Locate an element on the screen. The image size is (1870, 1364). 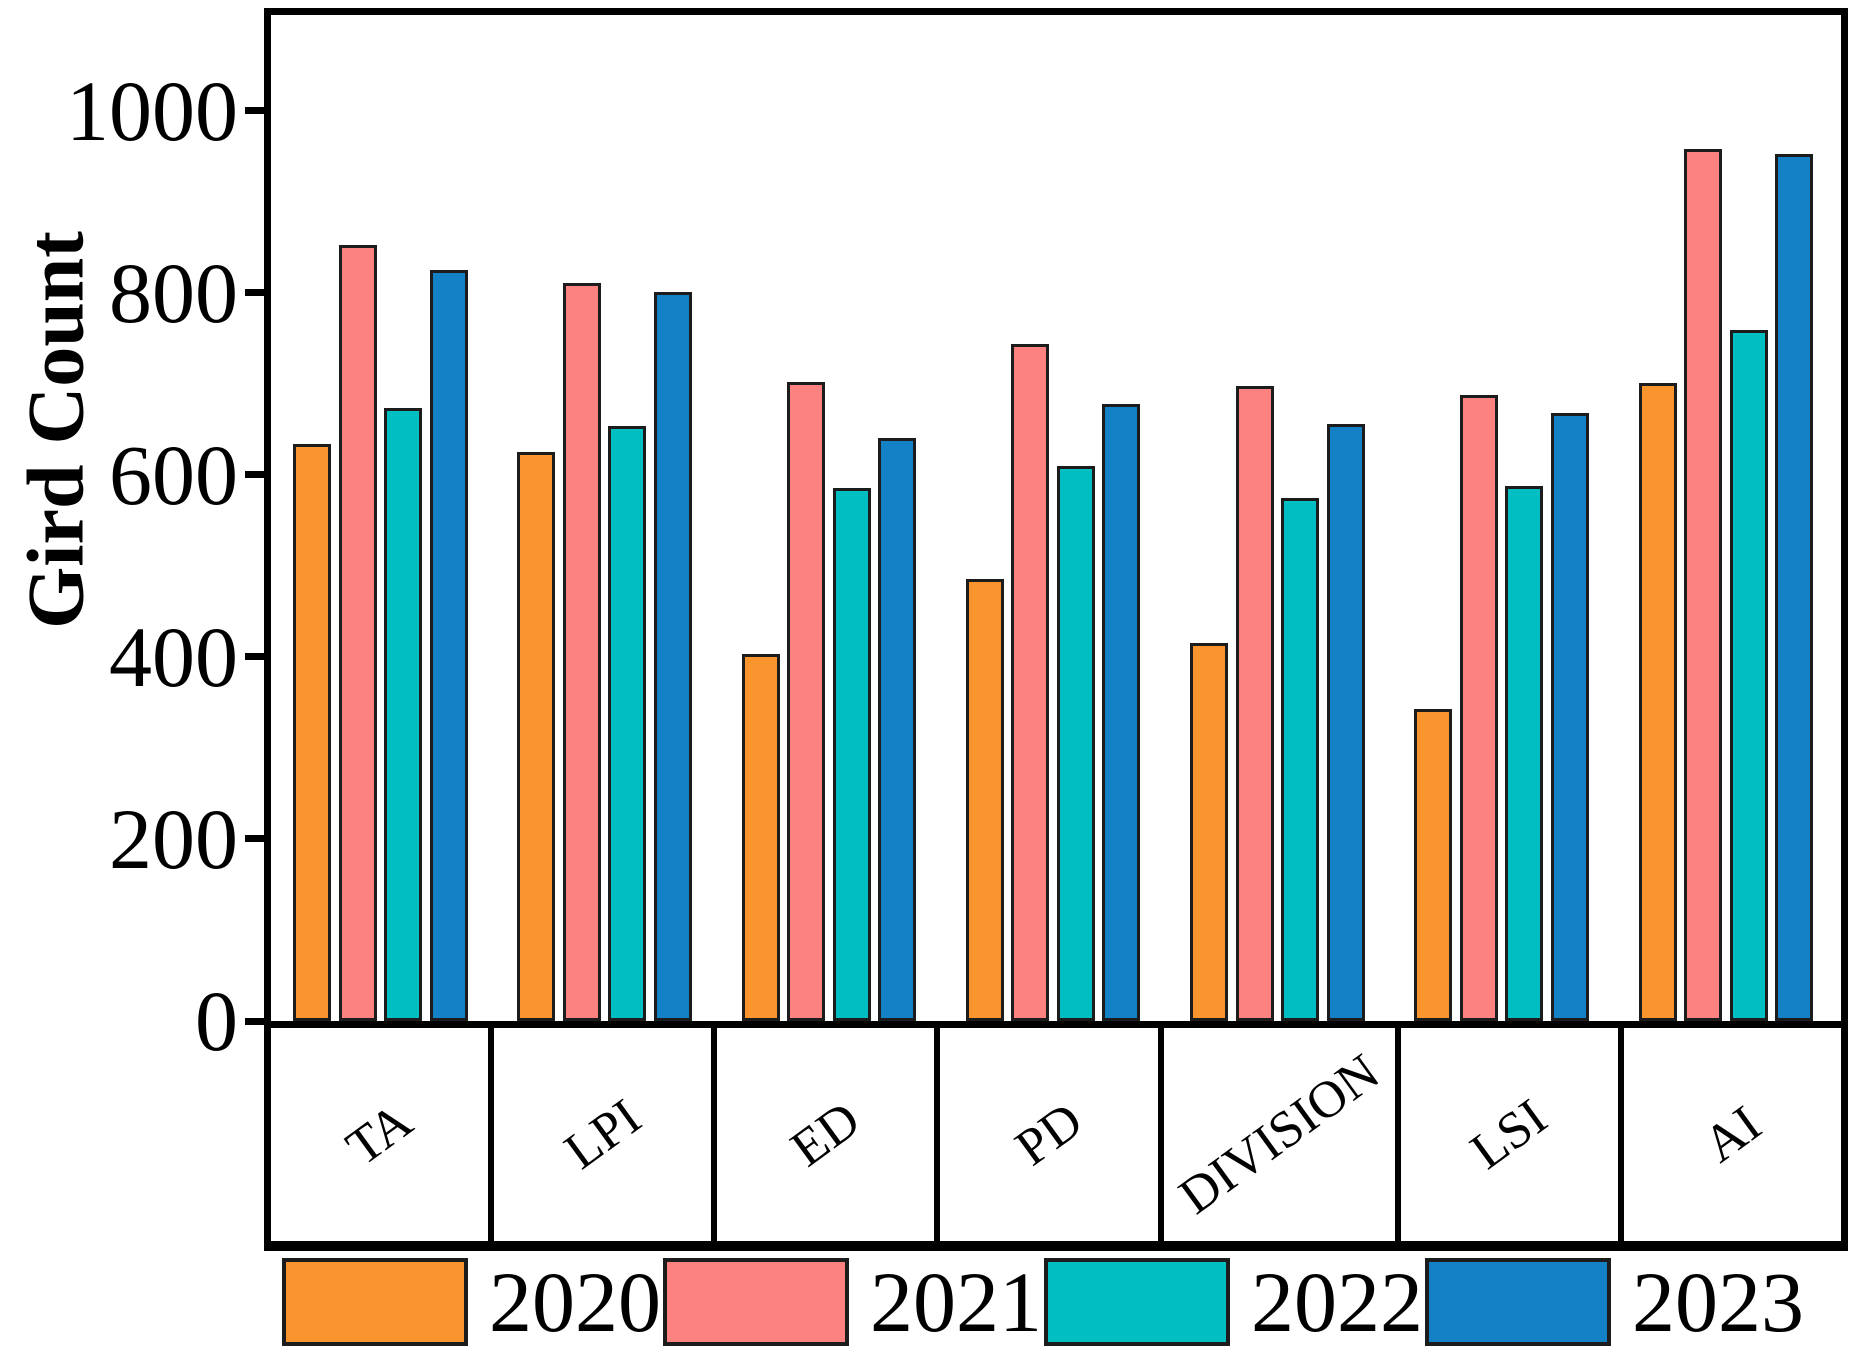
legend-label-2023: 2023 is located at coordinates (1718, 1302).